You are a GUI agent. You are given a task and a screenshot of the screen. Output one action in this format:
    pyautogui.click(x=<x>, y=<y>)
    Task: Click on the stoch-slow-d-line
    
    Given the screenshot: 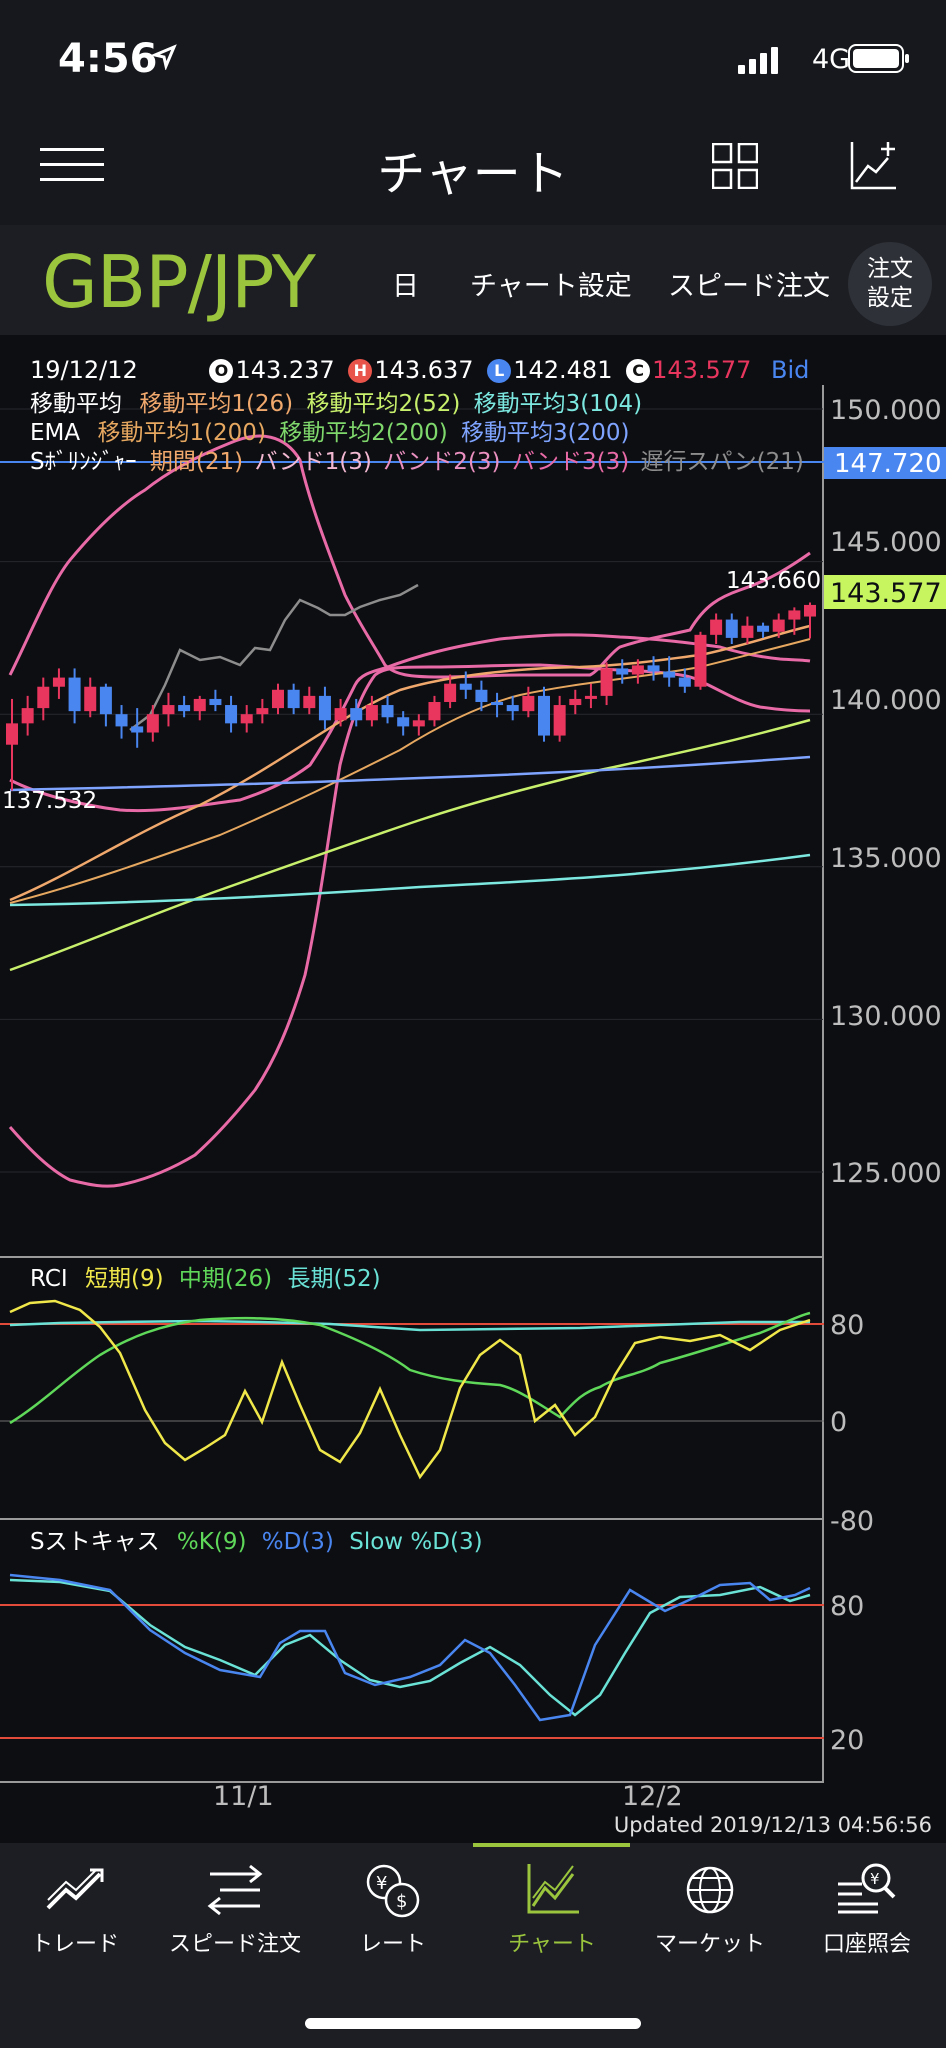 What is the action you would take?
    pyautogui.click(x=410, y=1647)
    